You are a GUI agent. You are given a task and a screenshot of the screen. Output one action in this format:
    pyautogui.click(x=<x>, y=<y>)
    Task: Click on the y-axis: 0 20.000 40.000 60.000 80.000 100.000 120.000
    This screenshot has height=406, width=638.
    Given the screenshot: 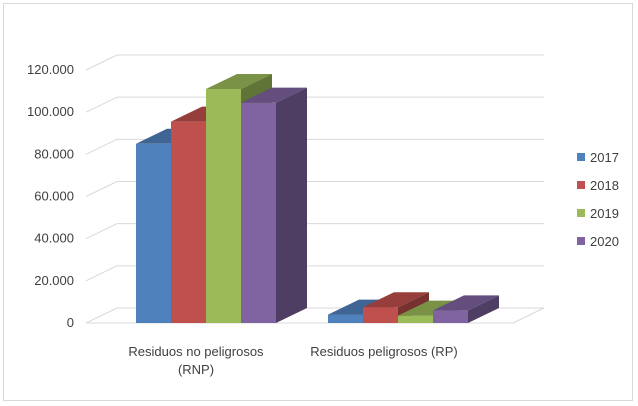 What is the action you would take?
    pyautogui.click(x=50, y=196)
    